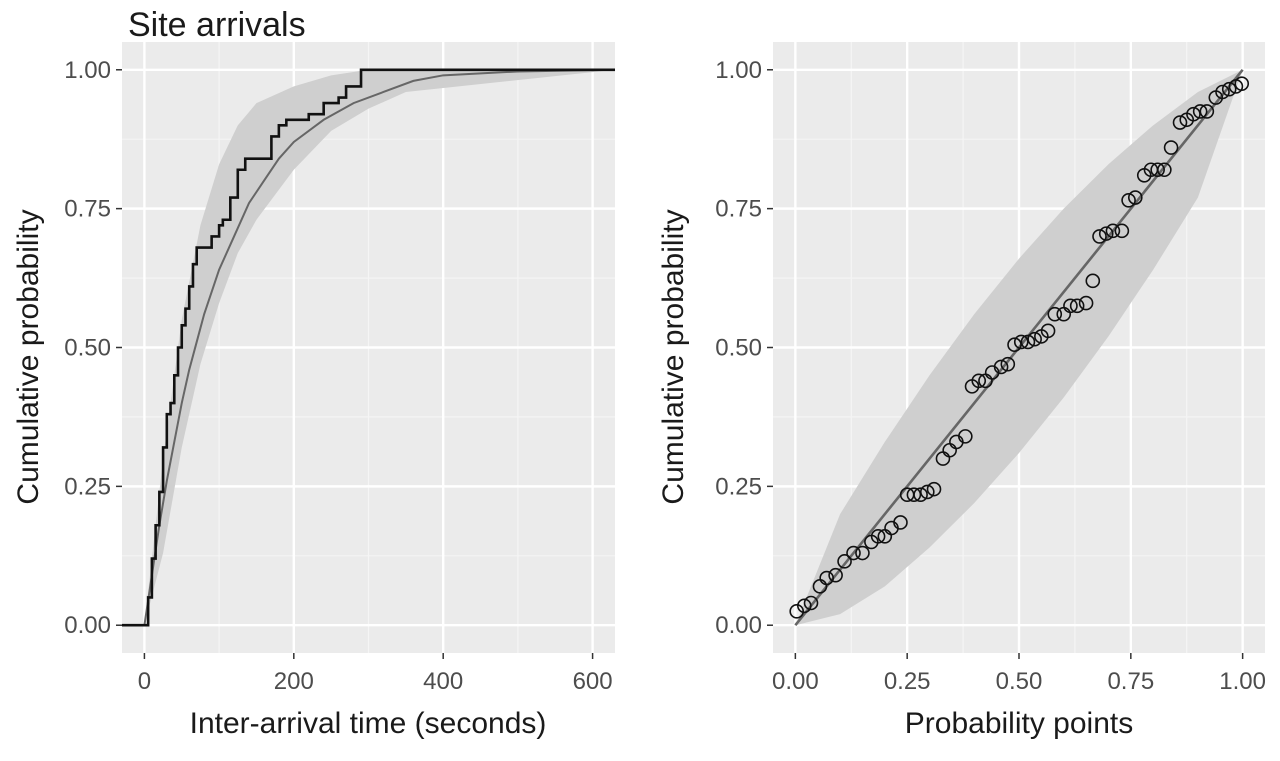 The height and width of the screenshot is (761, 1280). Describe the element at coordinates (87, 625) in the screenshot. I see `left-y-tick-label: 0.00` at that location.